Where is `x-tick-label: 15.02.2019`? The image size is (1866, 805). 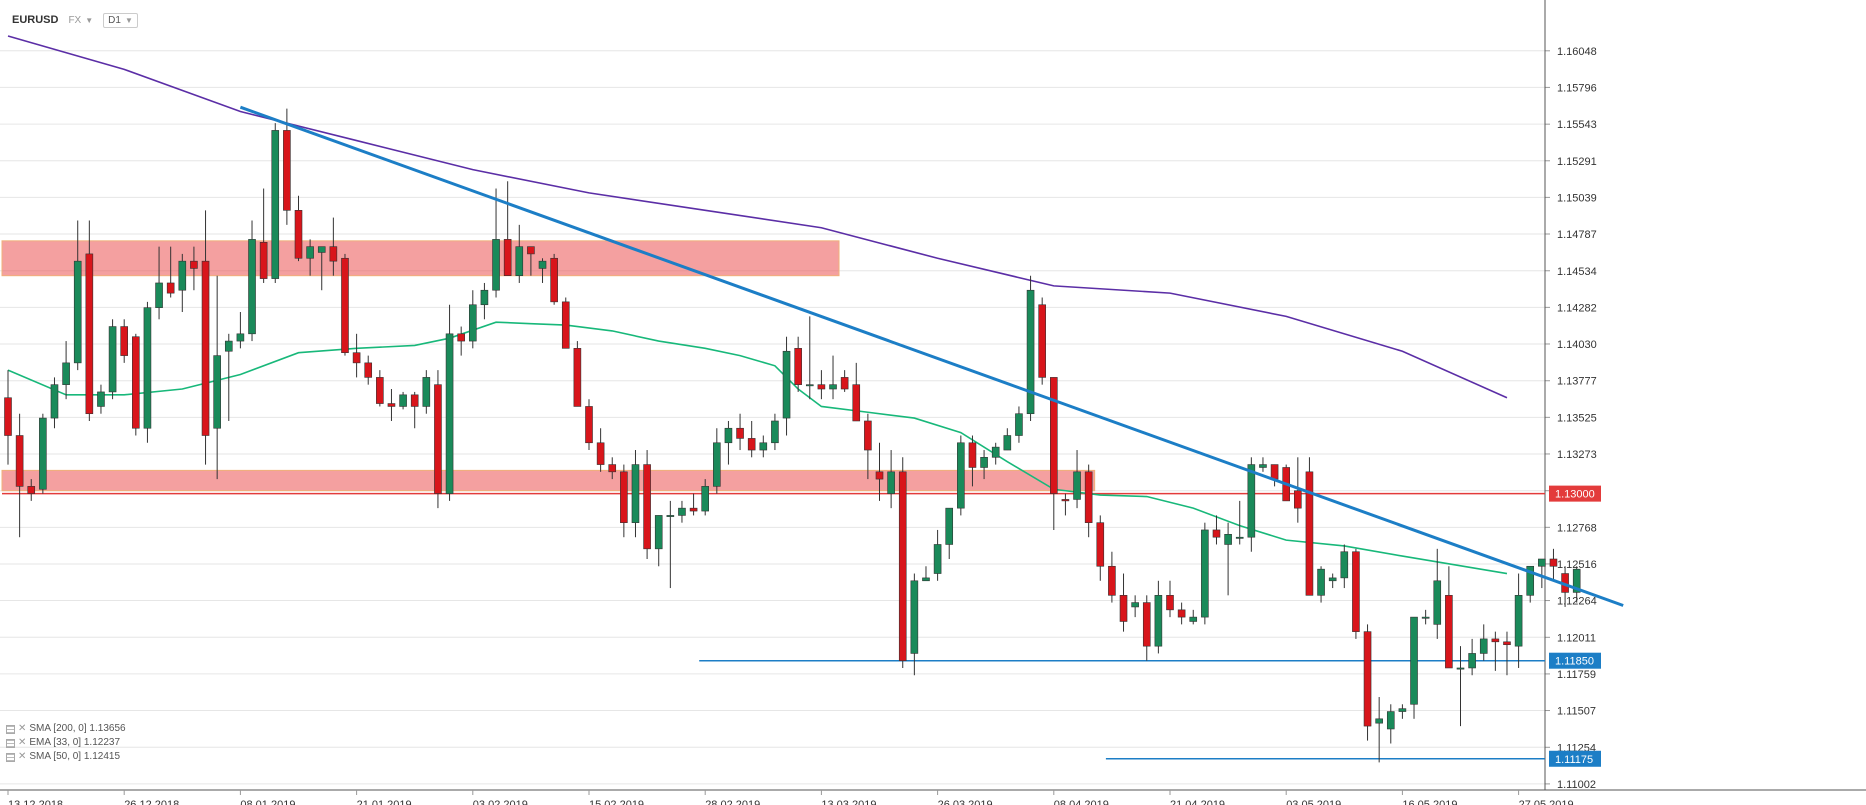
x-tick-label: 15.02.2019 is located at coordinates (616, 802).